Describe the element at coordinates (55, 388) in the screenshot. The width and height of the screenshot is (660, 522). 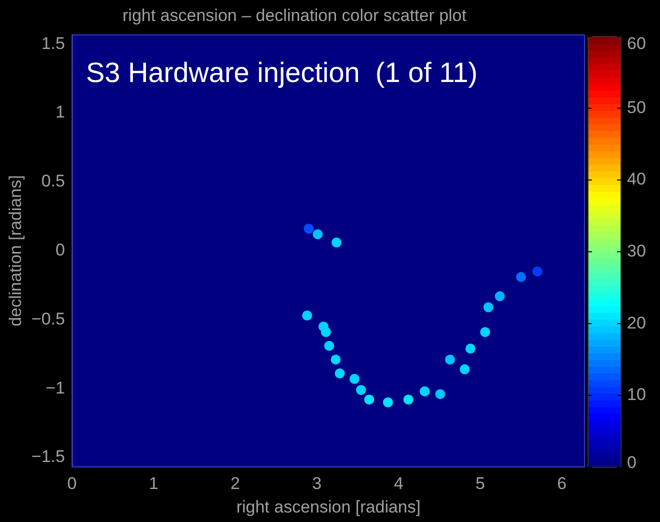
I see `y-tick-label: −1` at that location.